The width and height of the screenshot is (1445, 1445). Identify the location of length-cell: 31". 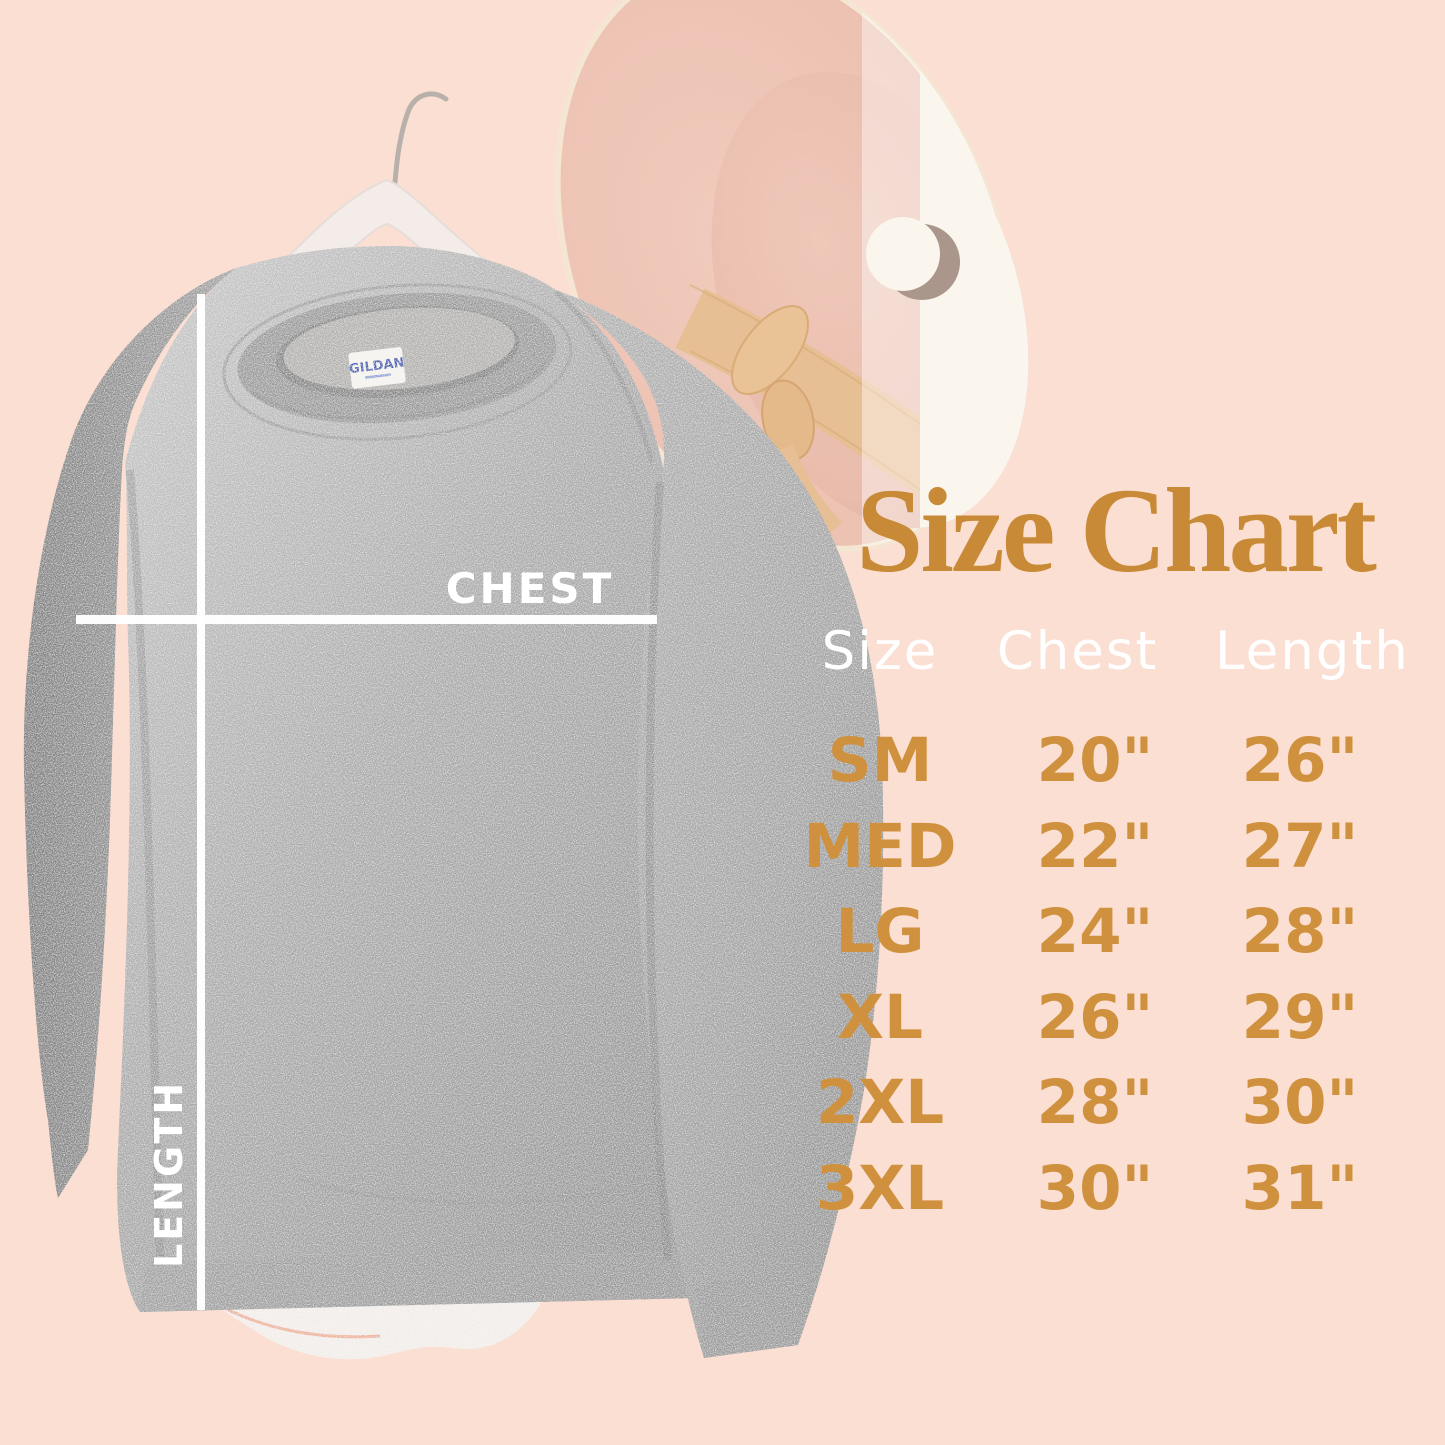
(1300, 1188).